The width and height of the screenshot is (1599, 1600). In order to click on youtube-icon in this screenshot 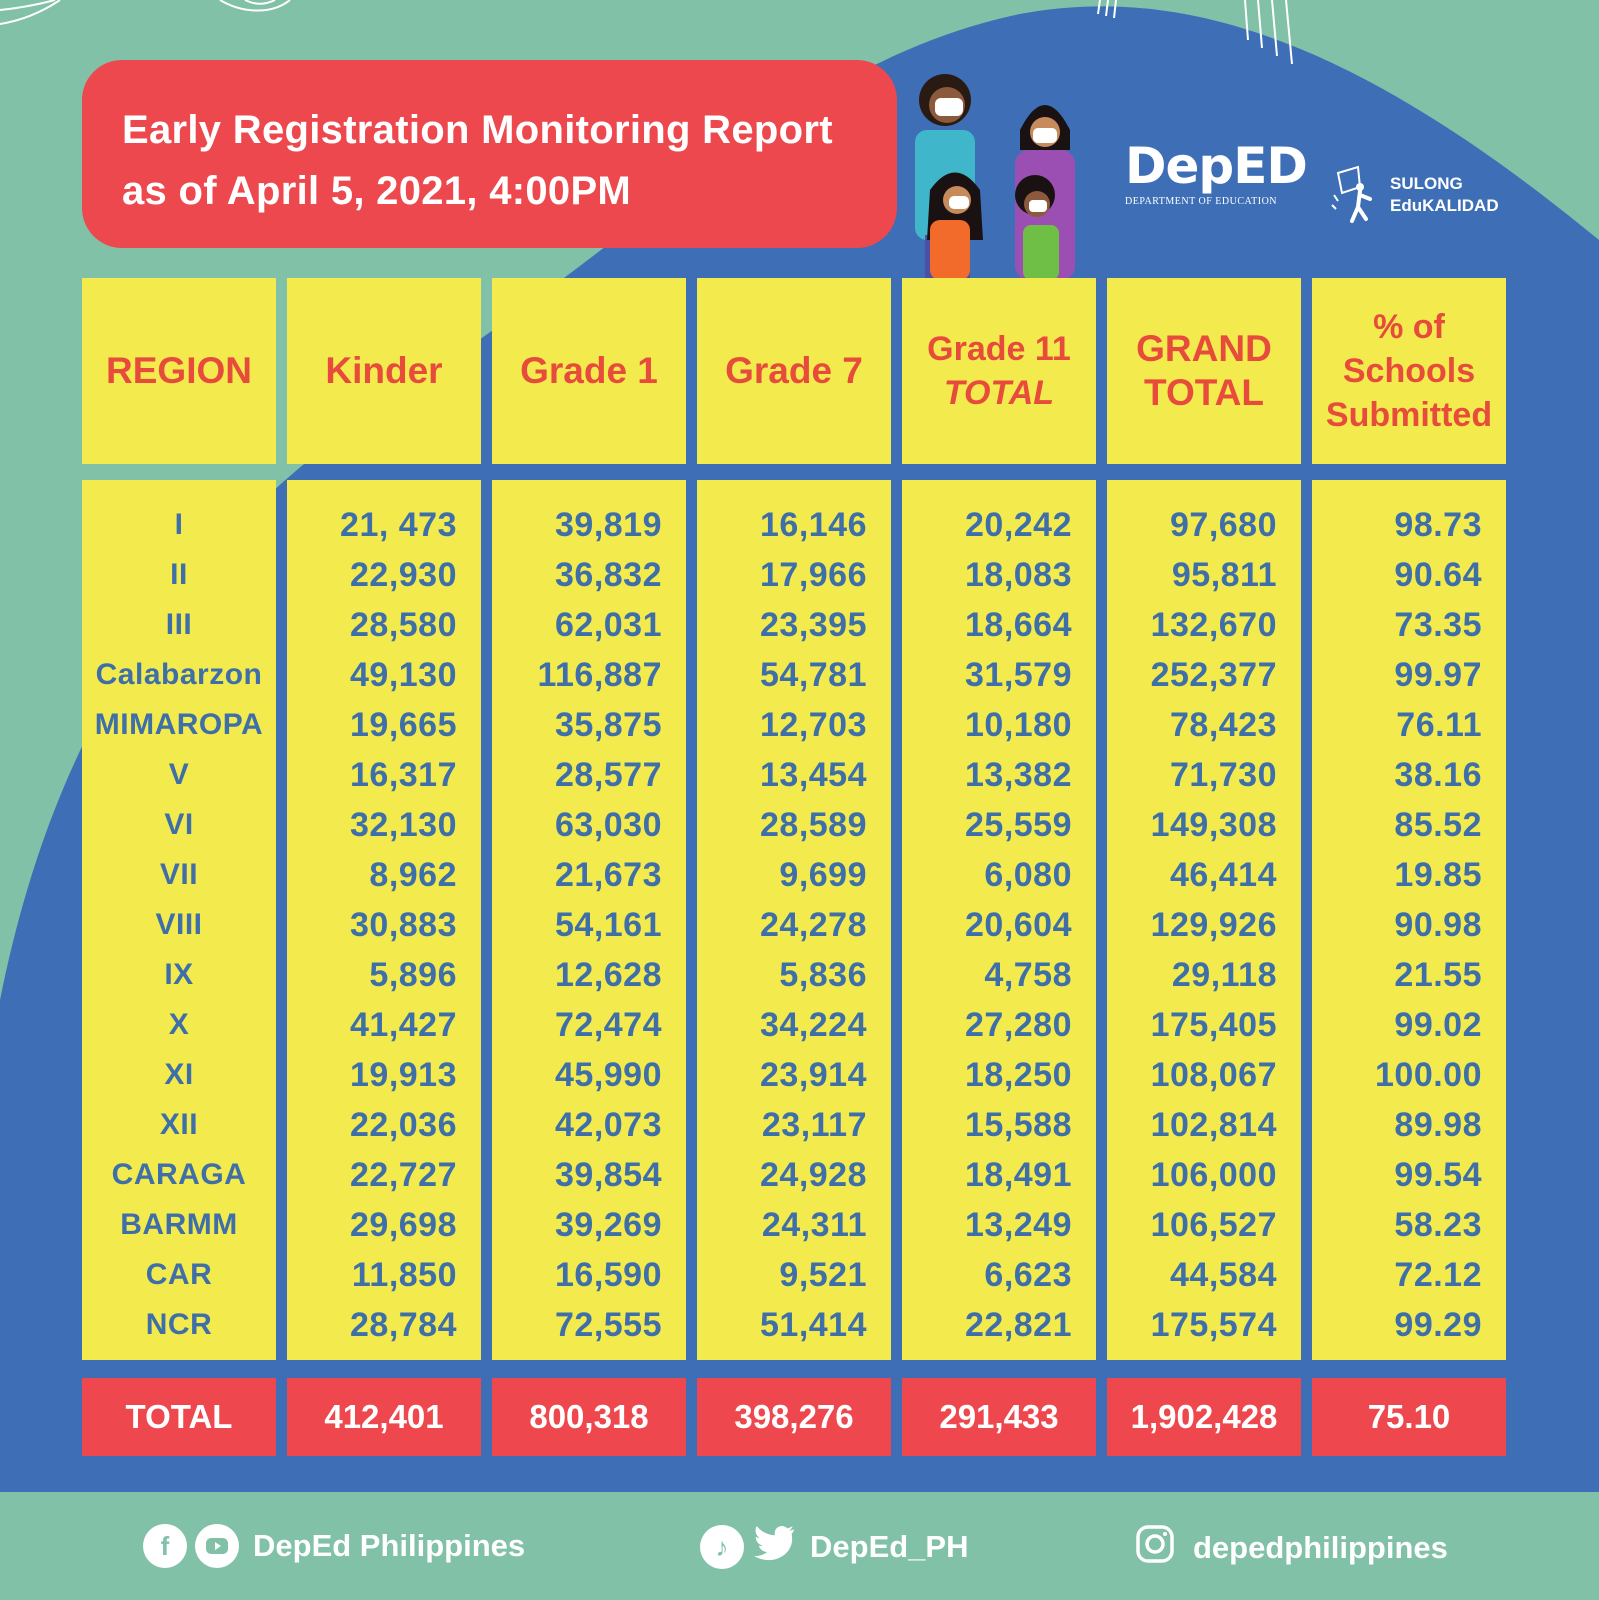, I will do `click(217, 1546)`.